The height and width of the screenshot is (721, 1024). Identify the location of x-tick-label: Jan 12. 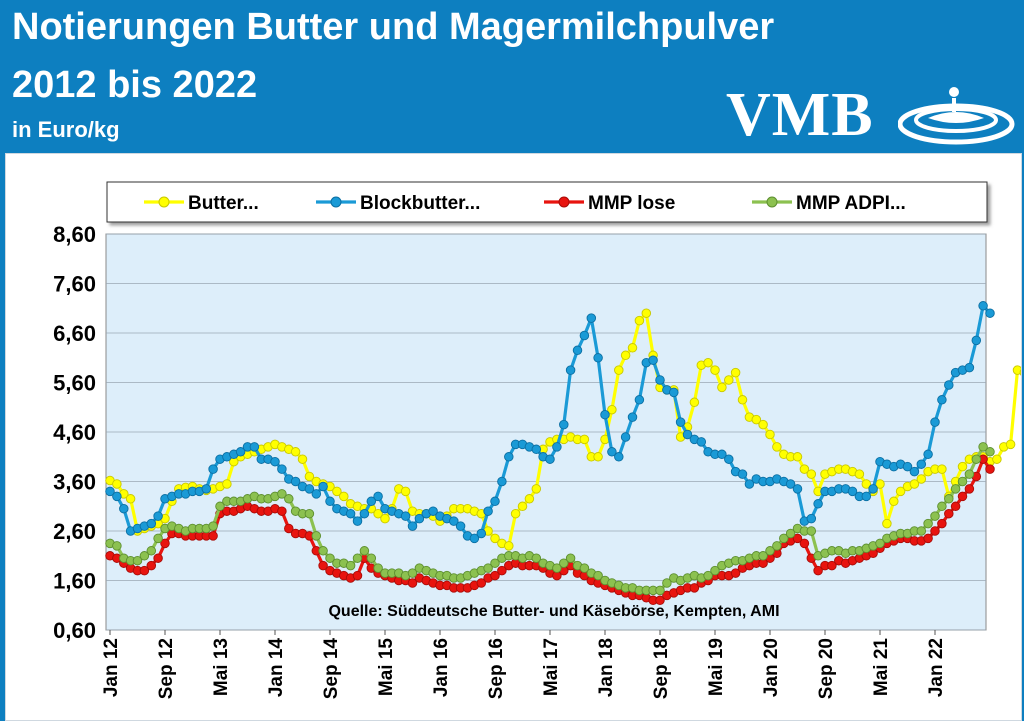
(111, 667).